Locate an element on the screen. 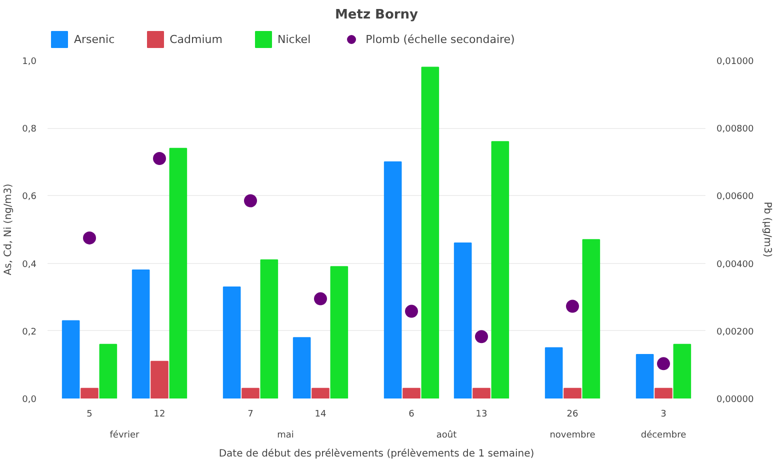 This screenshot has height=473, width=779. y2-axis-title: Pb (µg/m3) is located at coordinates (767, 230).